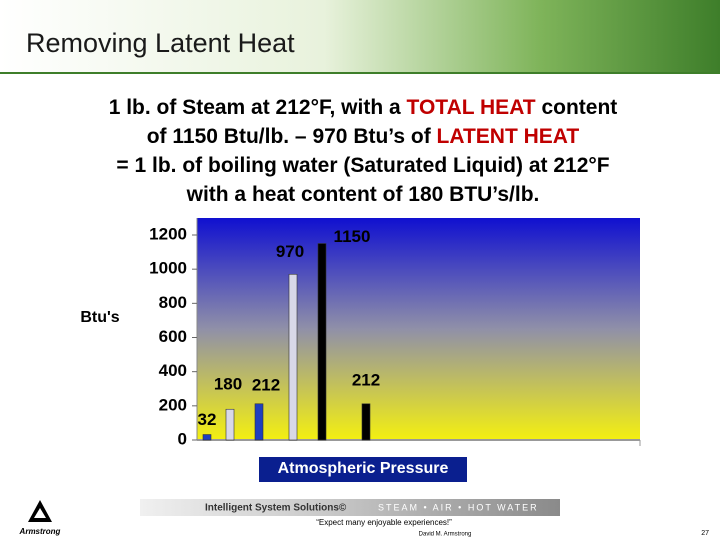  Describe the element at coordinates (290, 251) in the screenshot. I see `data-label: 970` at that location.